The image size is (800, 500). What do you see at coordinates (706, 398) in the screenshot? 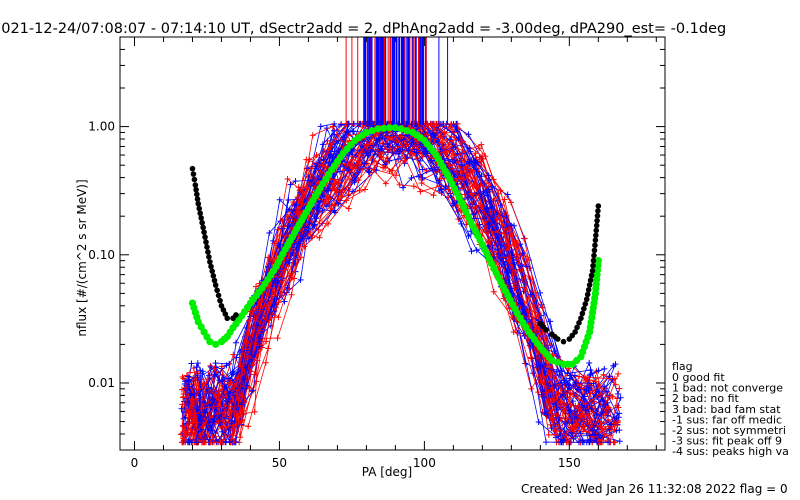
I see `legend-entry: 2 bad: no fit` at bounding box center [706, 398].